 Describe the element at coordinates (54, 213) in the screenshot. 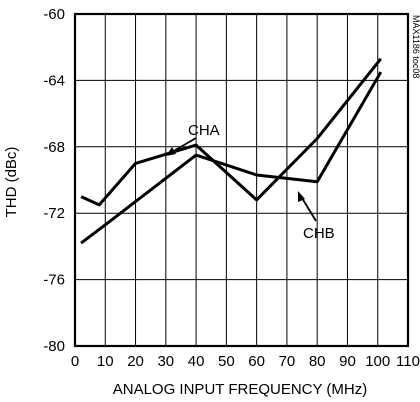

I see `y-tick-label: -72` at that location.